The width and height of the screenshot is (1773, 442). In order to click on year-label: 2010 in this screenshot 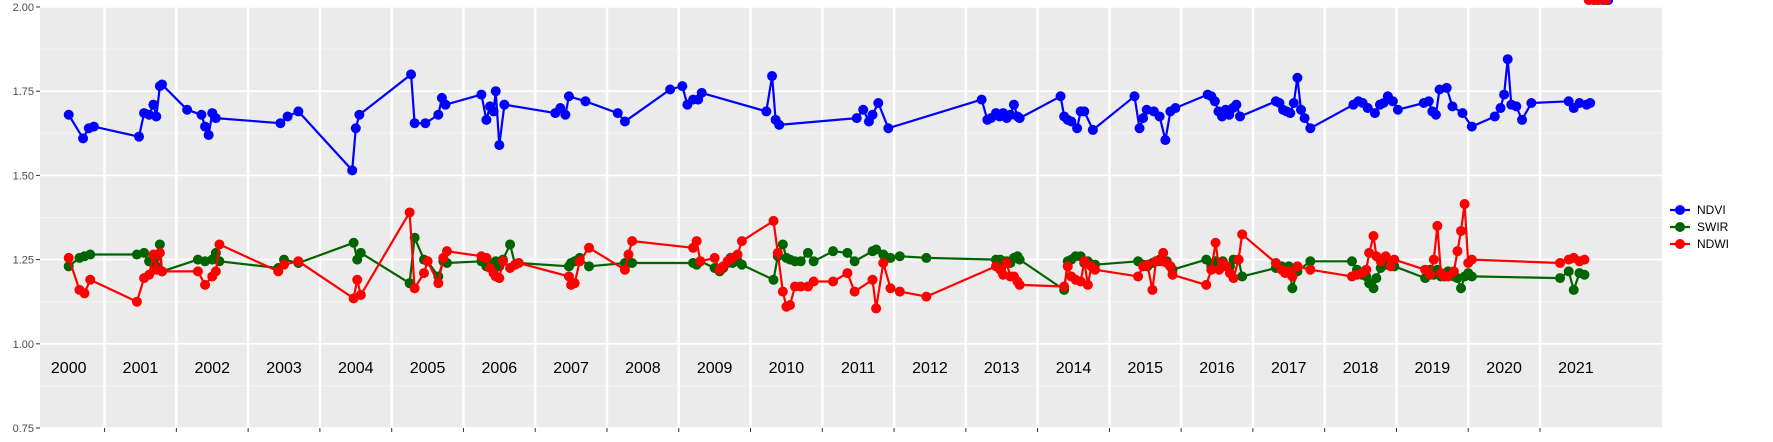, I will do `click(787, 368)`.